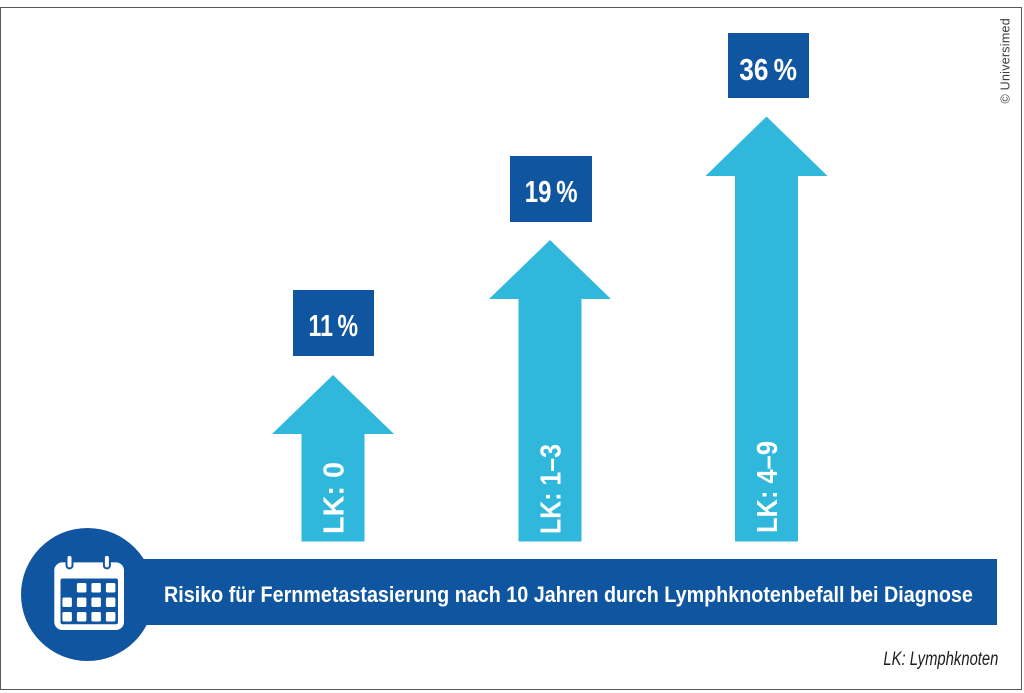 The width and height of the screenshot is (1024, 693). I want to click on svg-text: LK: 0, so click(335, 498).